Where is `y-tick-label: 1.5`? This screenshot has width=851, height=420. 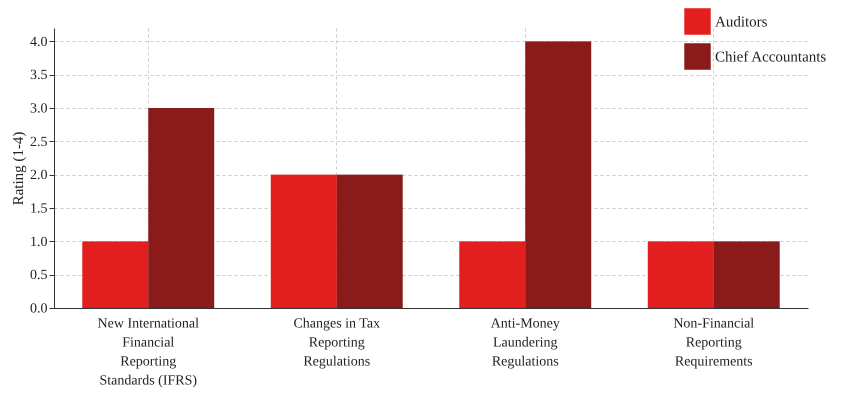
y-tick-label: 1.5 is located at coordinates (39, 209).